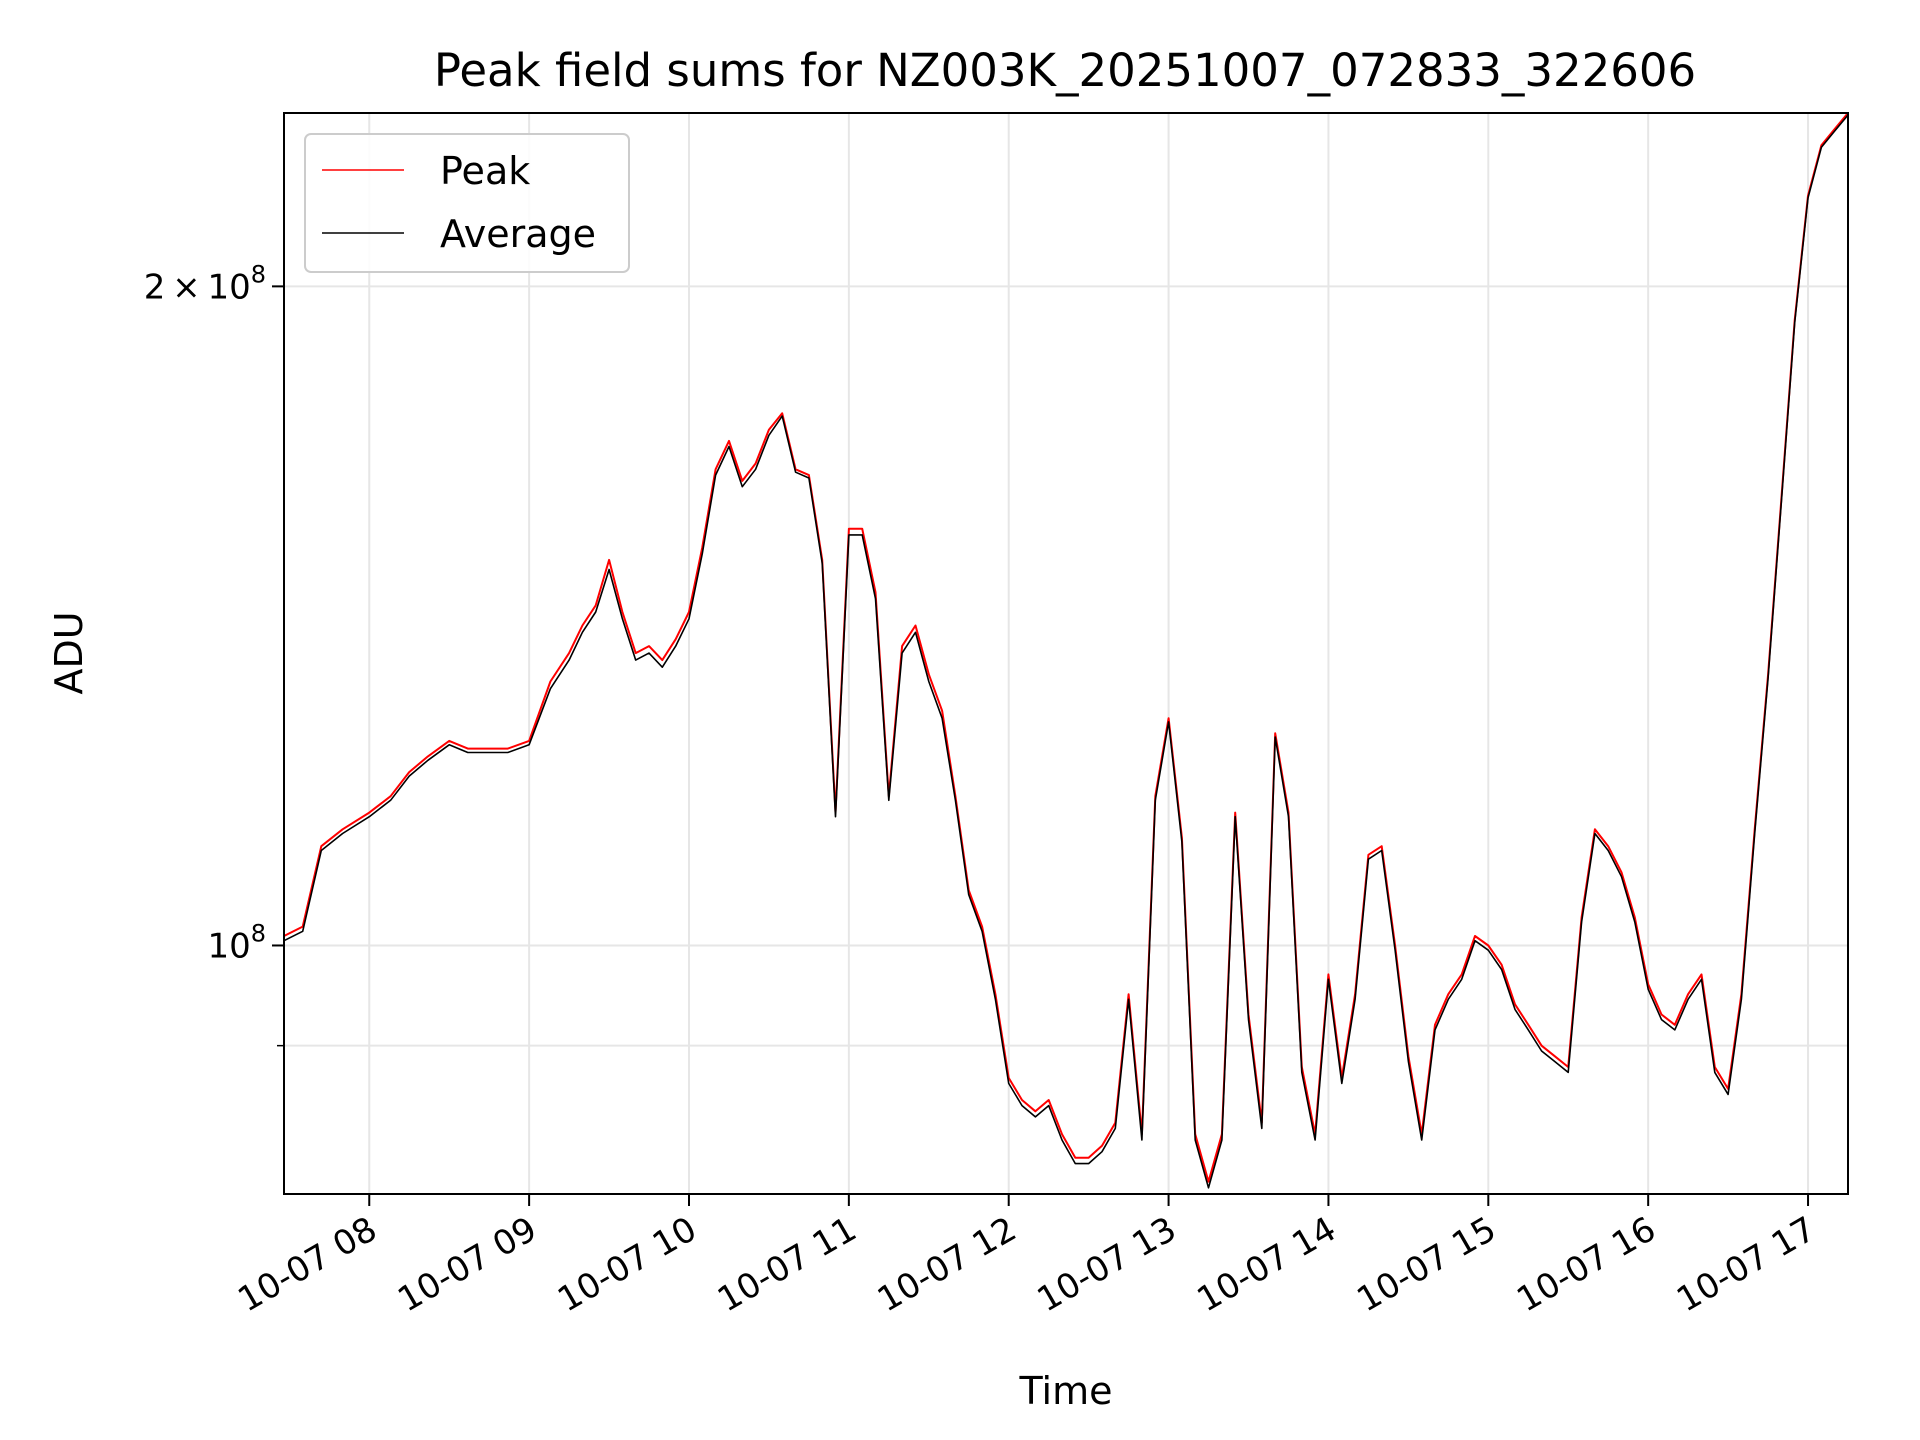 This screenshot has width=1920, height=1440. Describe the element at coordinates (485, 171) in the screenshot. I see `legend-label-peak: Peak` at that location.